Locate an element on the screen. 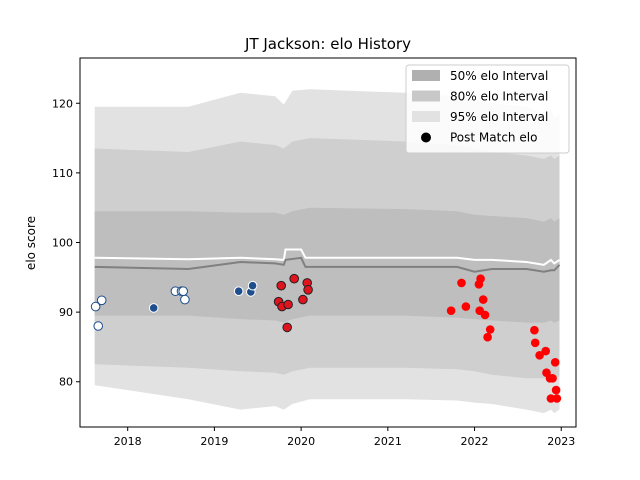  x-tick-label: 2022 is located at coordinates (475, 441).